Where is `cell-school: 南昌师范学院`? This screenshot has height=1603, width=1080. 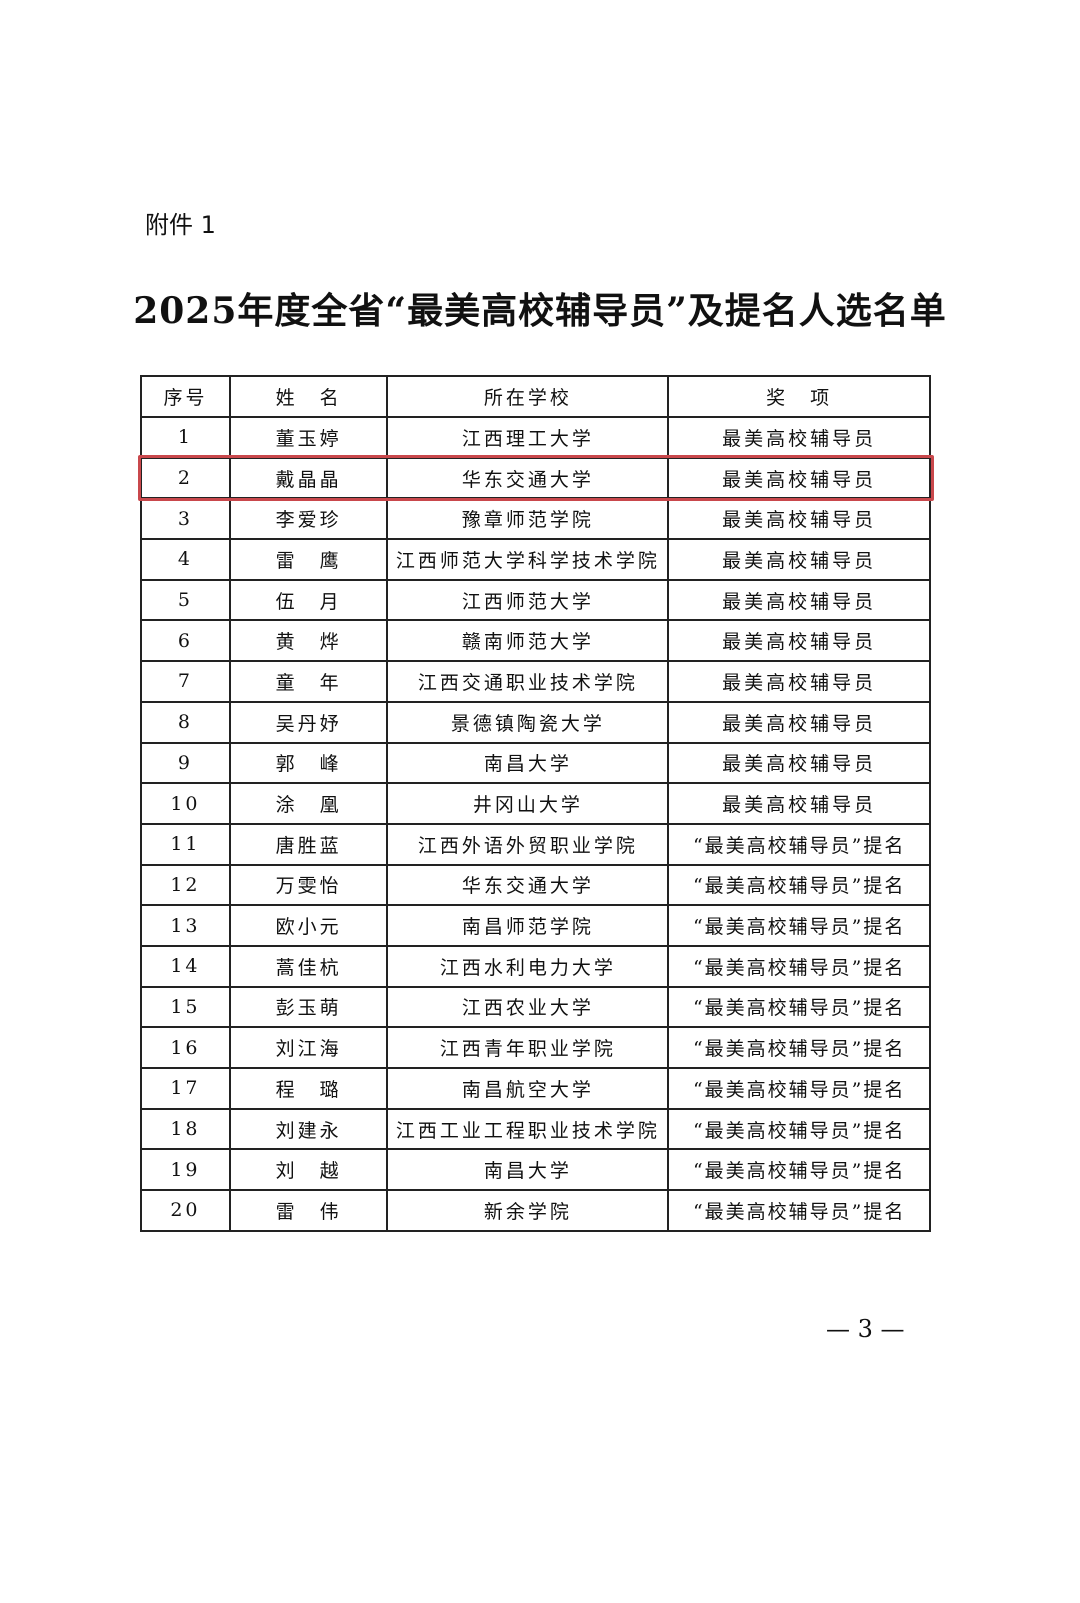 cell-school: 南昌师范学院 is located at coordinates (528, 925).